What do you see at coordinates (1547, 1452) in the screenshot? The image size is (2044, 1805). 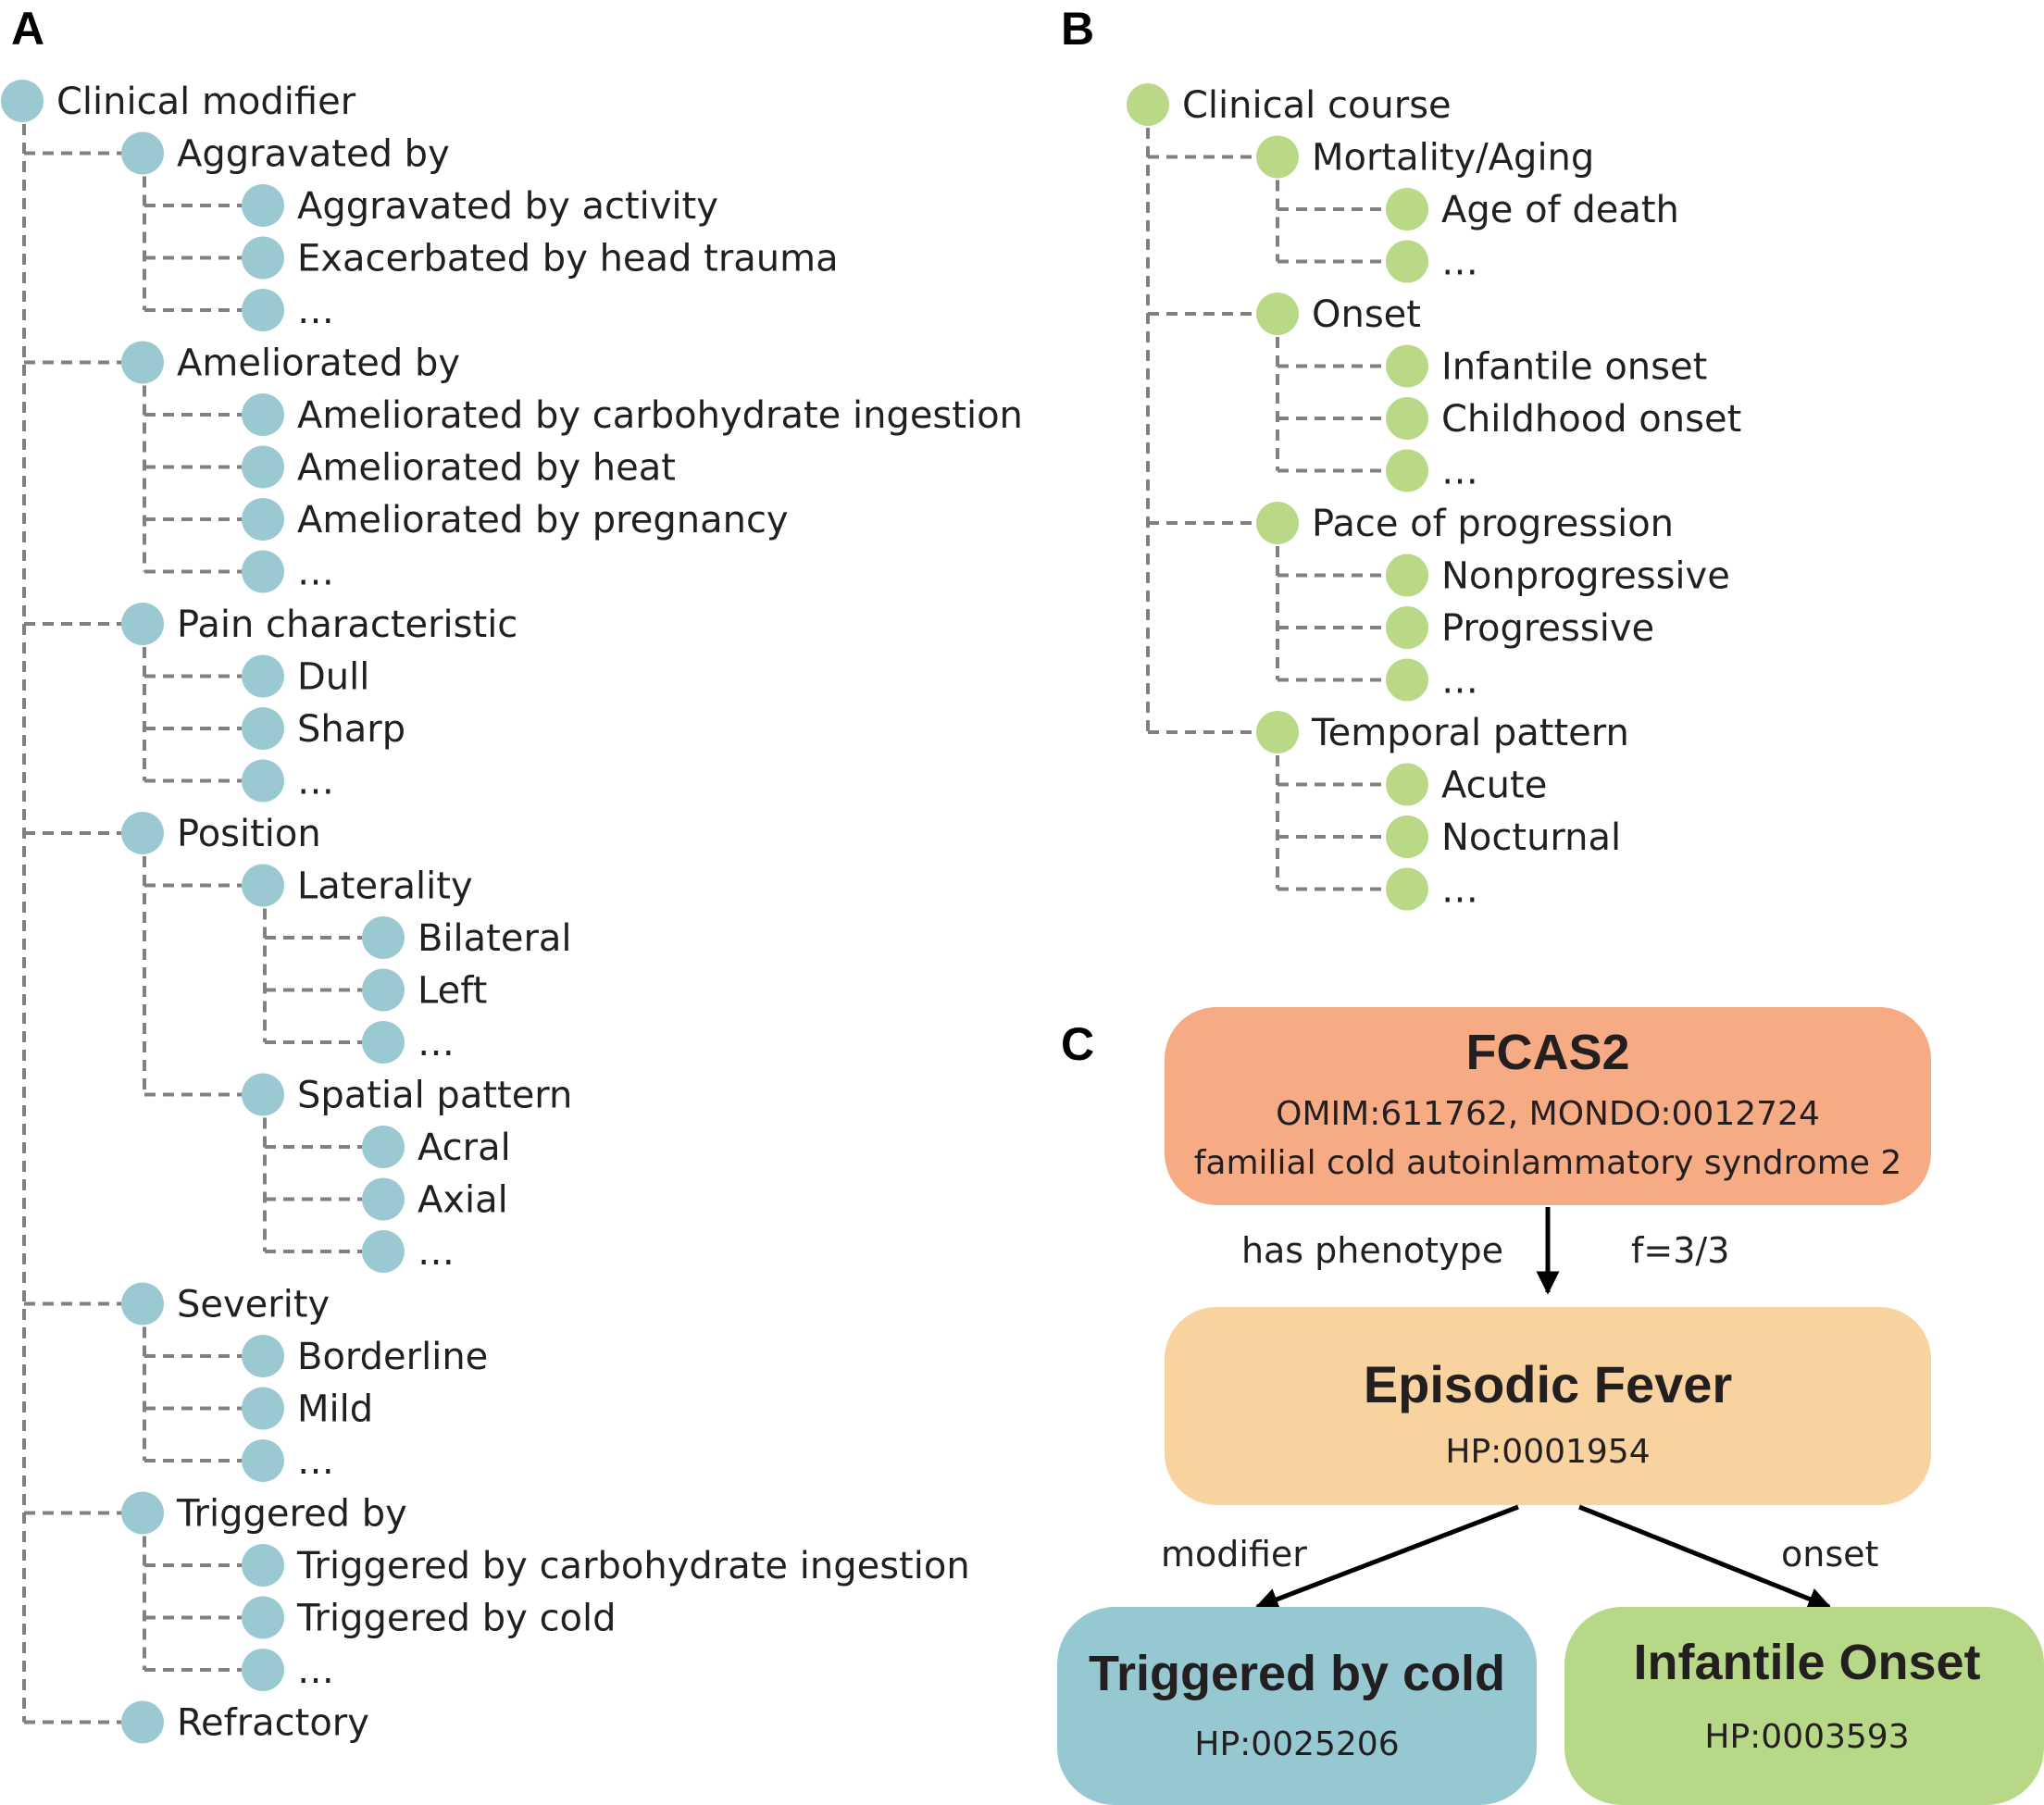 I see `phenotype-id: HP:0001954` at bounding box center [1547, 1452].